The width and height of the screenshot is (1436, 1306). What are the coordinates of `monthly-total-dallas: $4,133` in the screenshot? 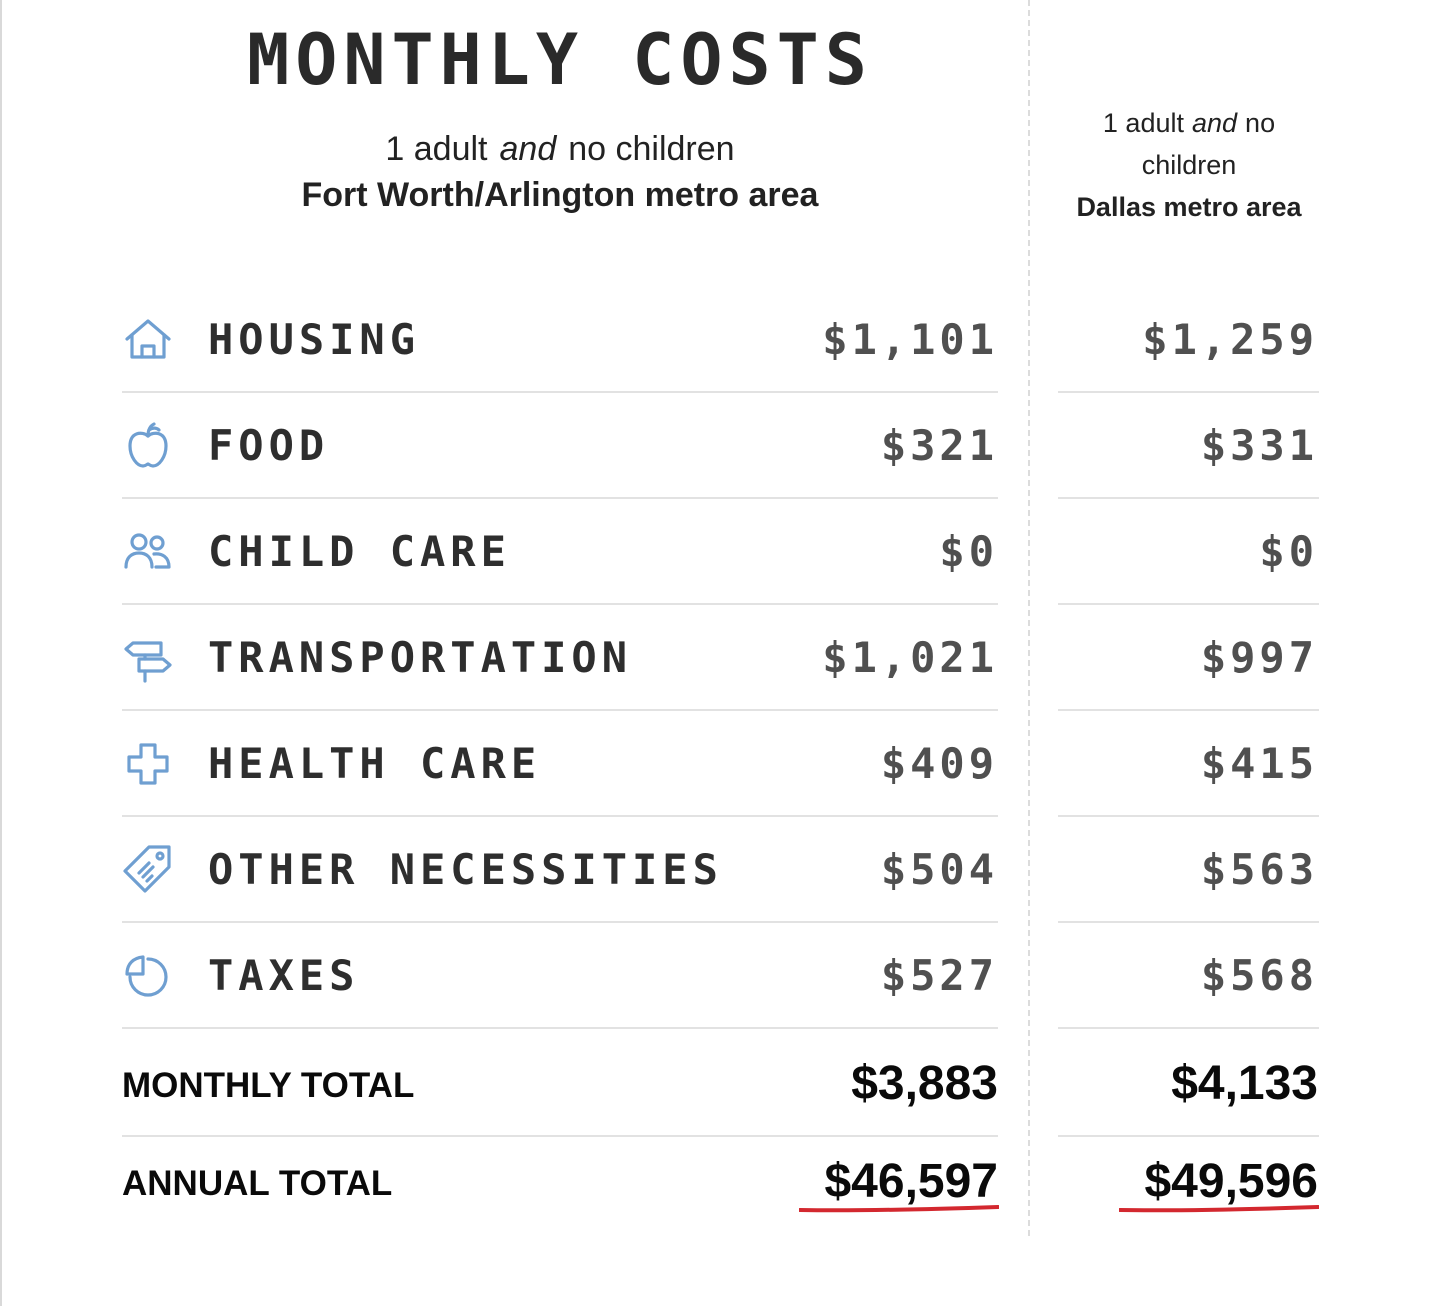 It's located at (1244, 1083).